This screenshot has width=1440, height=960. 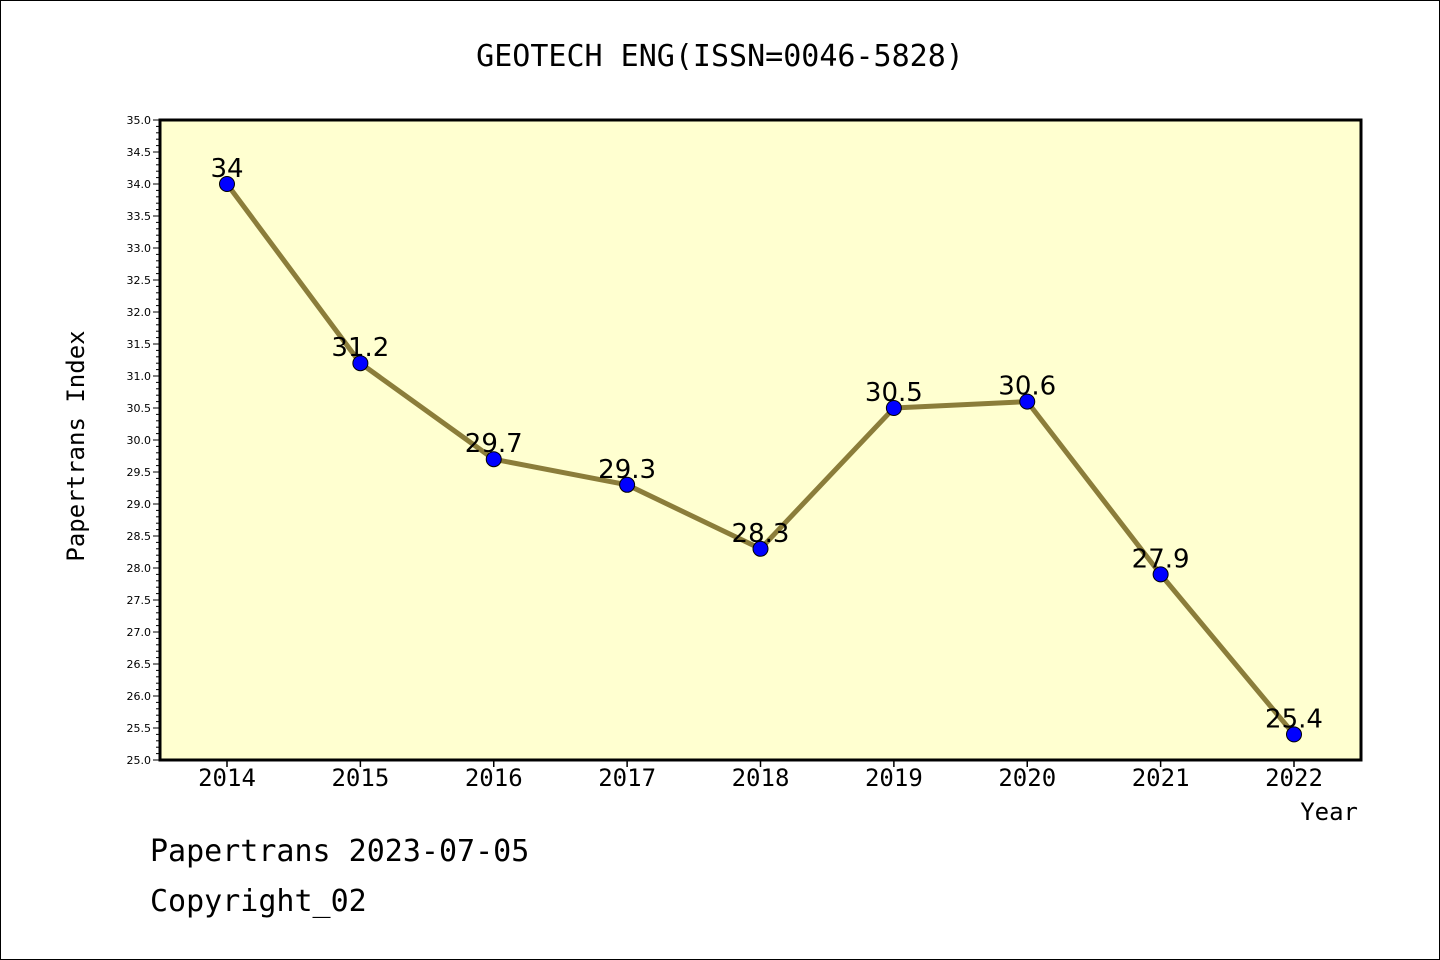 What do you see at coordinates (720, 56) in the screenshot?
I see `chart-title: GEOTECH ENG(ISSN=0046-5828)` at bounding box center [720, 56].